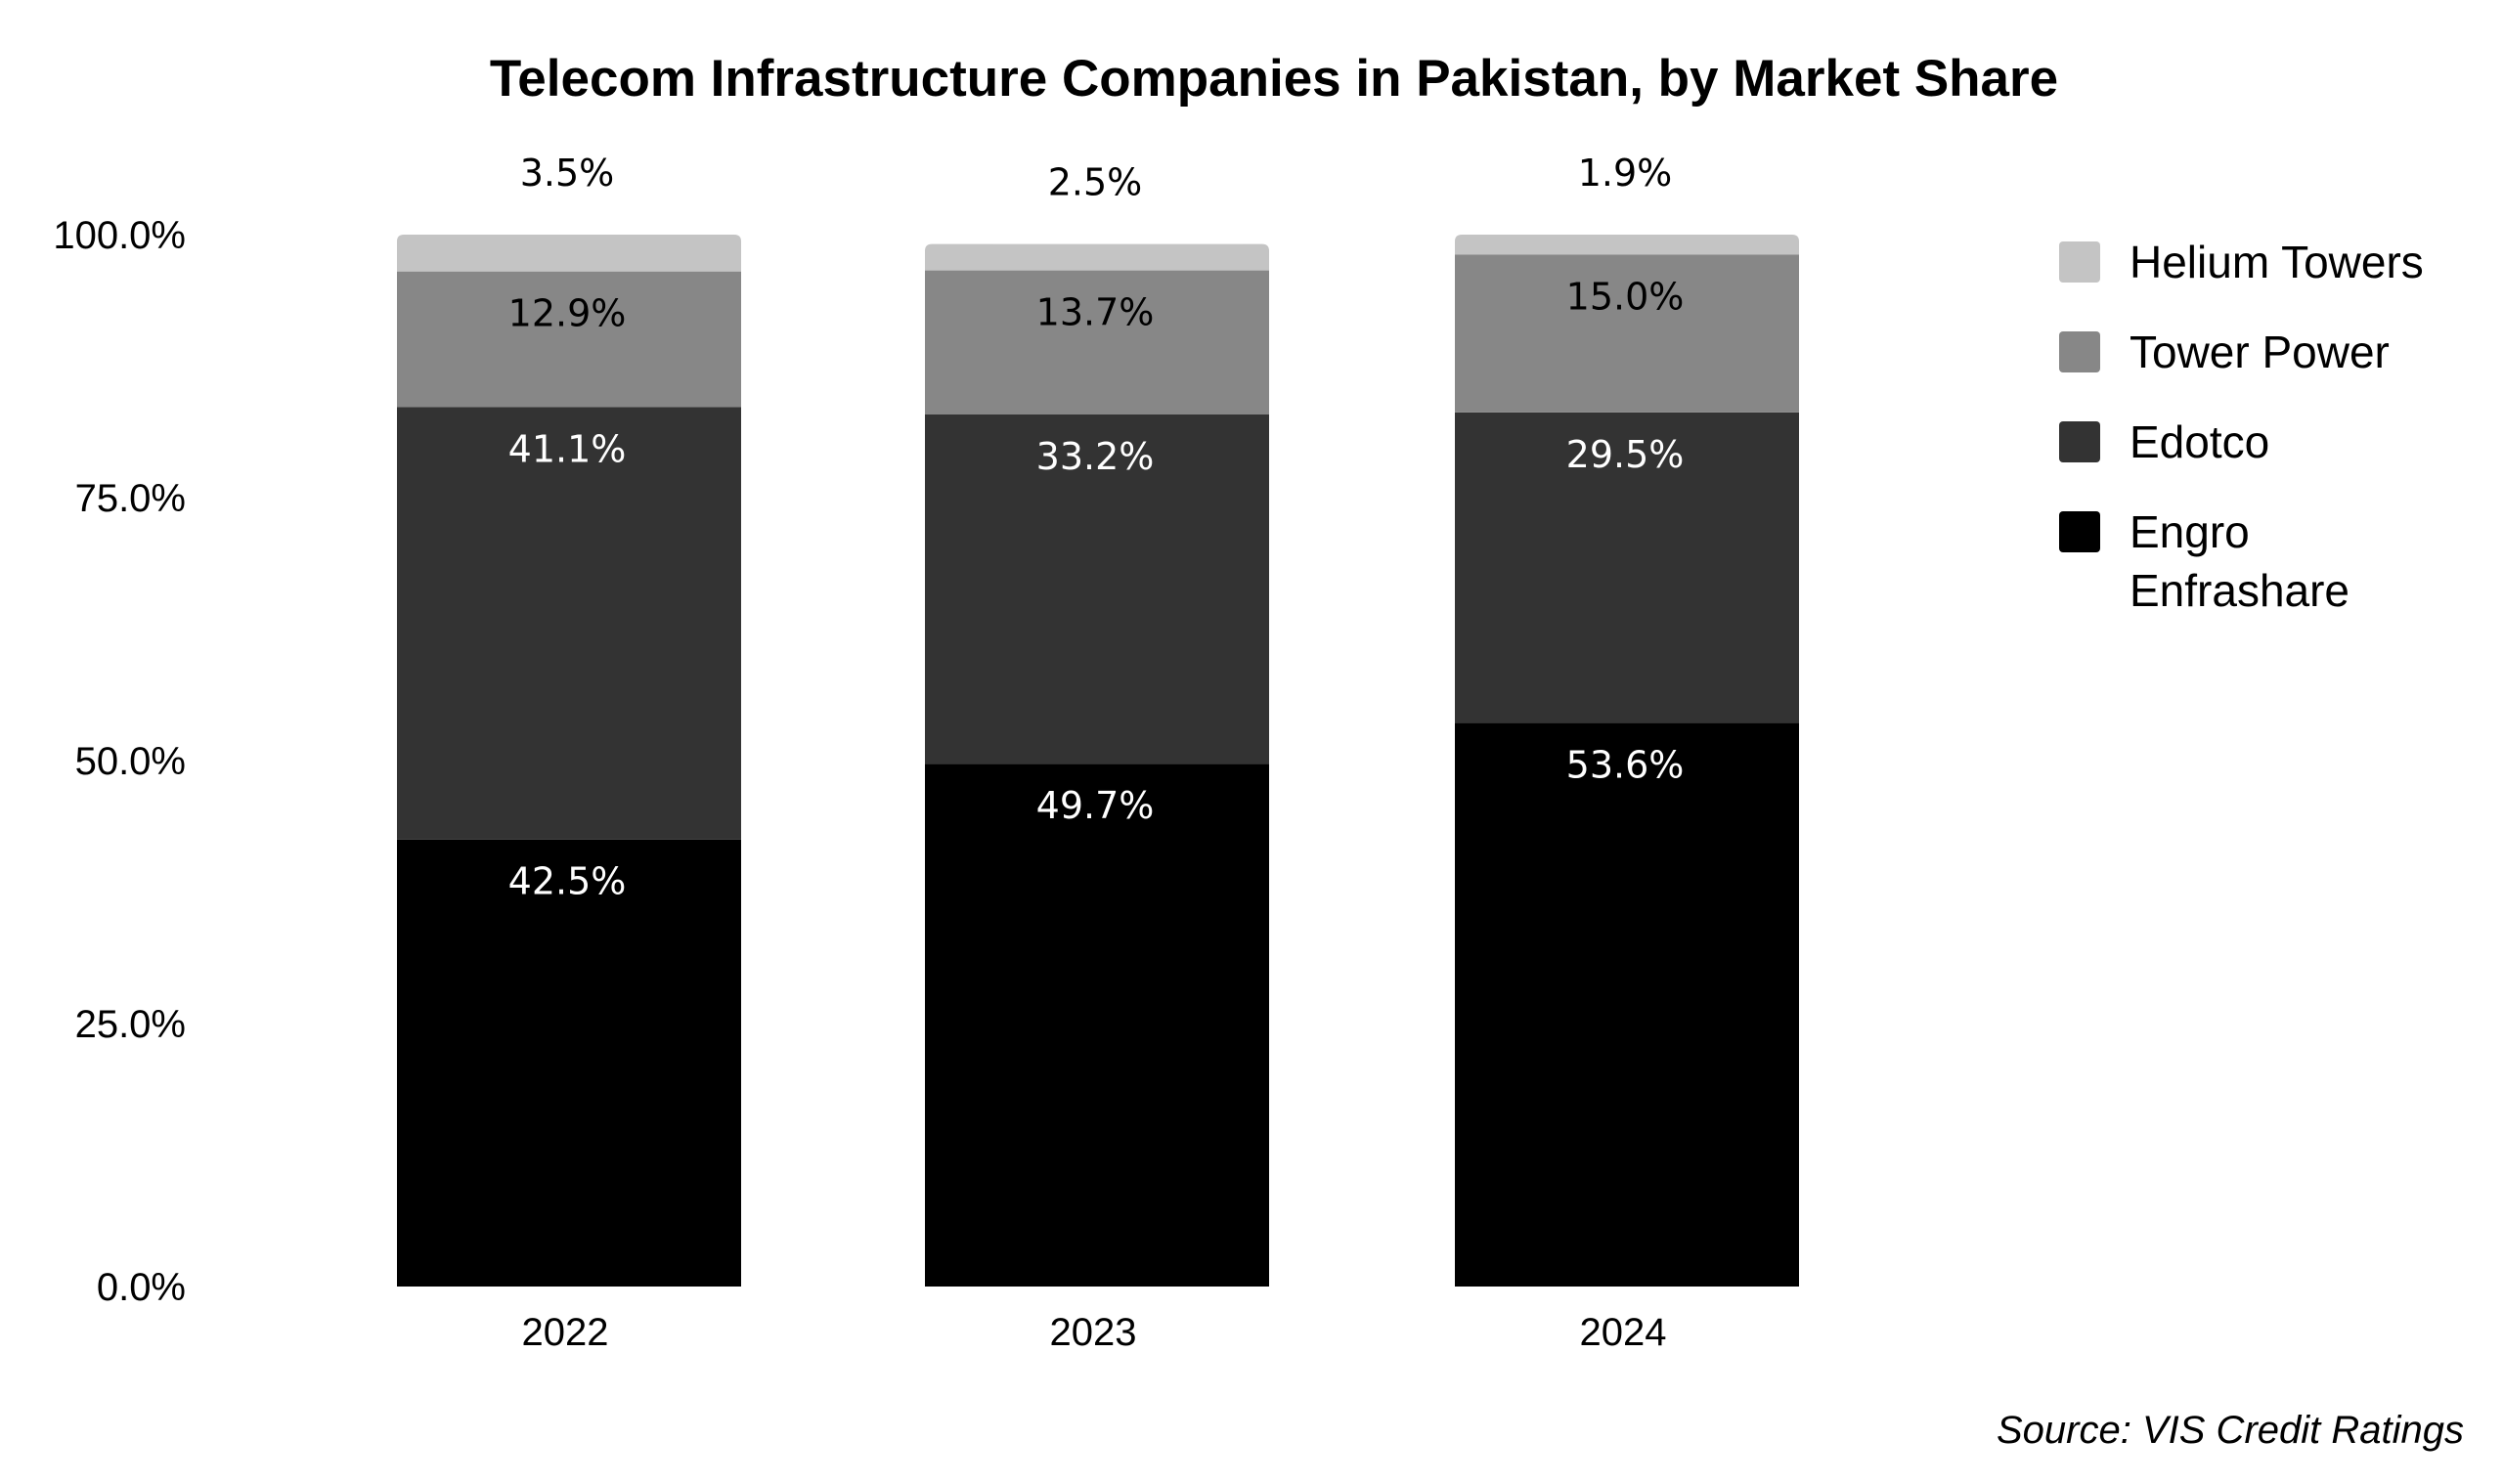 This screenshot has width=2503, height=1484. What do you see at coordinates (130, 1024) in the screenshot?
I see `y-tick-label: 25.0%` at bounding box center [130, 1024].